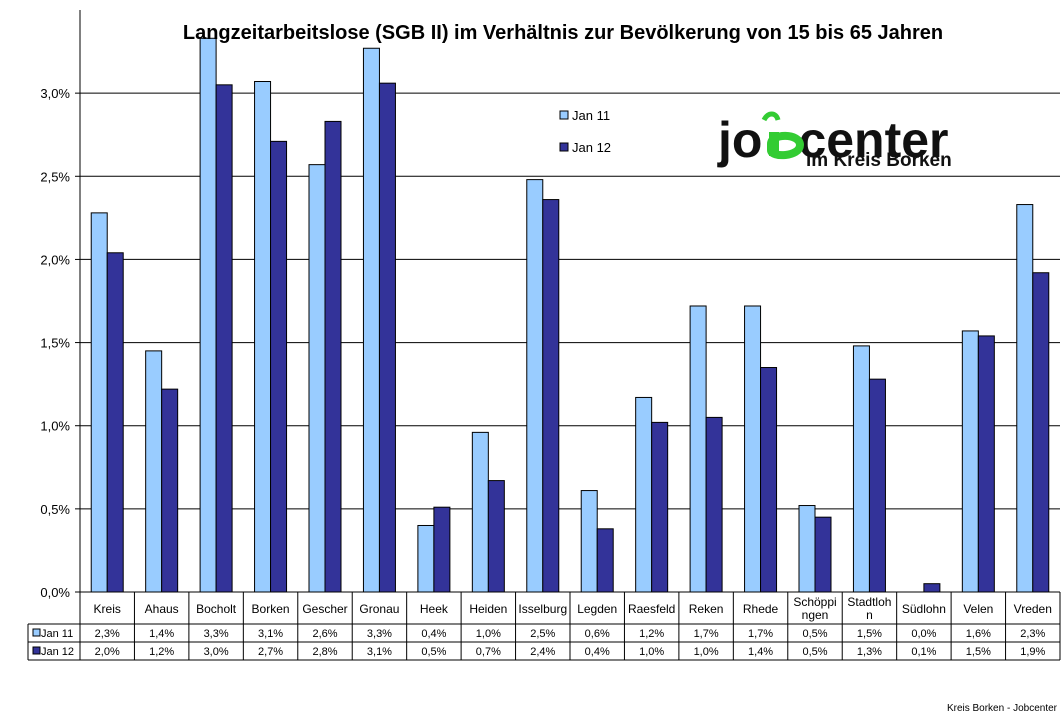 This screenshot has height=727, width=1064. I want to click on table-series-name: Jan 11, so click(57, 634).